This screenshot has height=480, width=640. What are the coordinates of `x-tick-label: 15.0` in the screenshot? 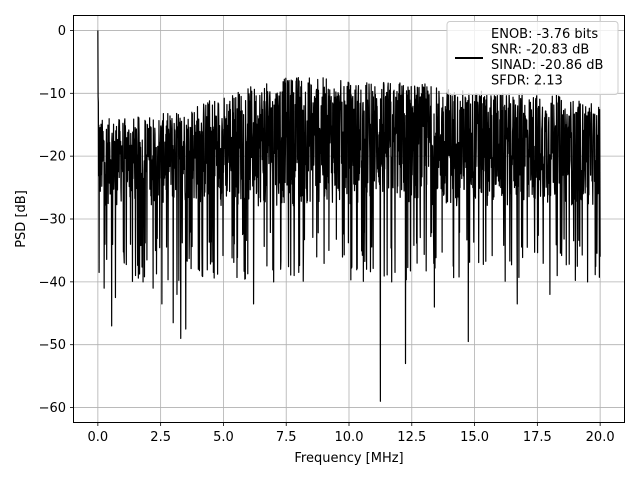 It's located at (474, 437).